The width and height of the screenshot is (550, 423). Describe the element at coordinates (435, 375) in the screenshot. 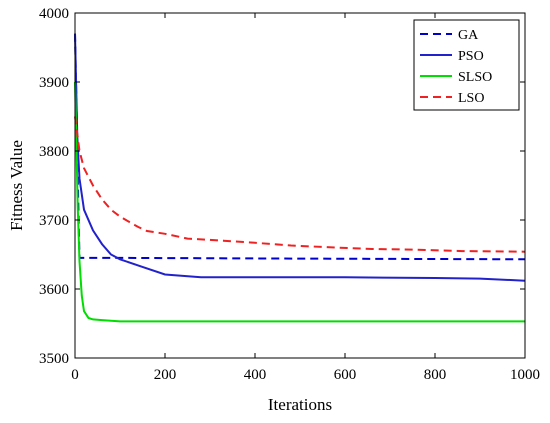

I see `x-tick-label: 800` at that location.